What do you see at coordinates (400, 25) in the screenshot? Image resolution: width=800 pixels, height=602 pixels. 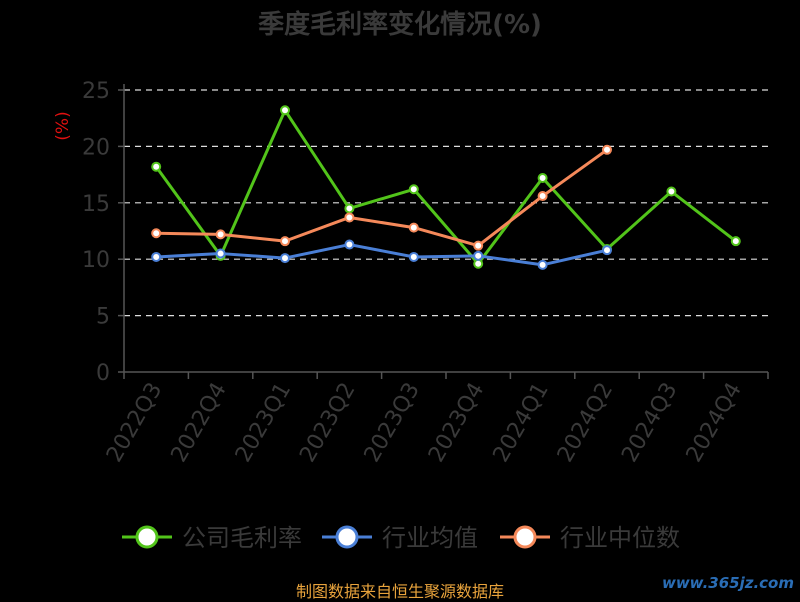 I see `chart-title: 季度毛利率变化情况(%)` at bounding box center [400, 25].